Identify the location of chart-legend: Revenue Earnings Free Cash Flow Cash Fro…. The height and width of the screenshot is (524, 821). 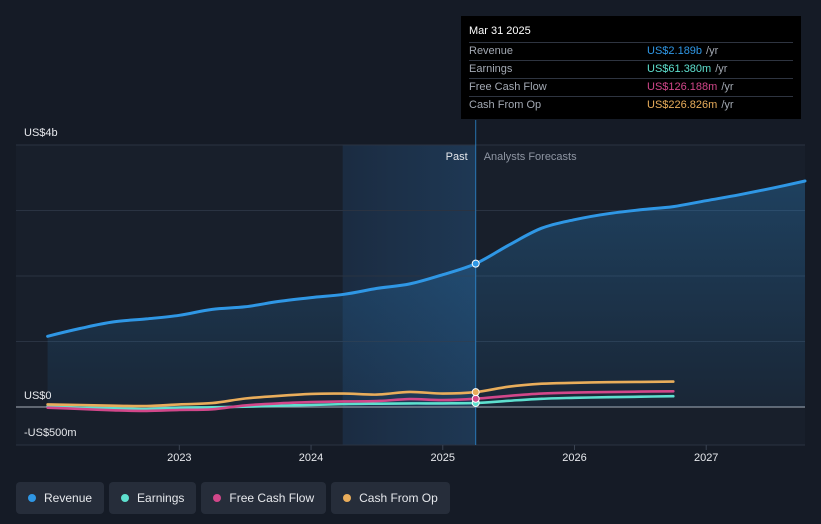
(233, 498).